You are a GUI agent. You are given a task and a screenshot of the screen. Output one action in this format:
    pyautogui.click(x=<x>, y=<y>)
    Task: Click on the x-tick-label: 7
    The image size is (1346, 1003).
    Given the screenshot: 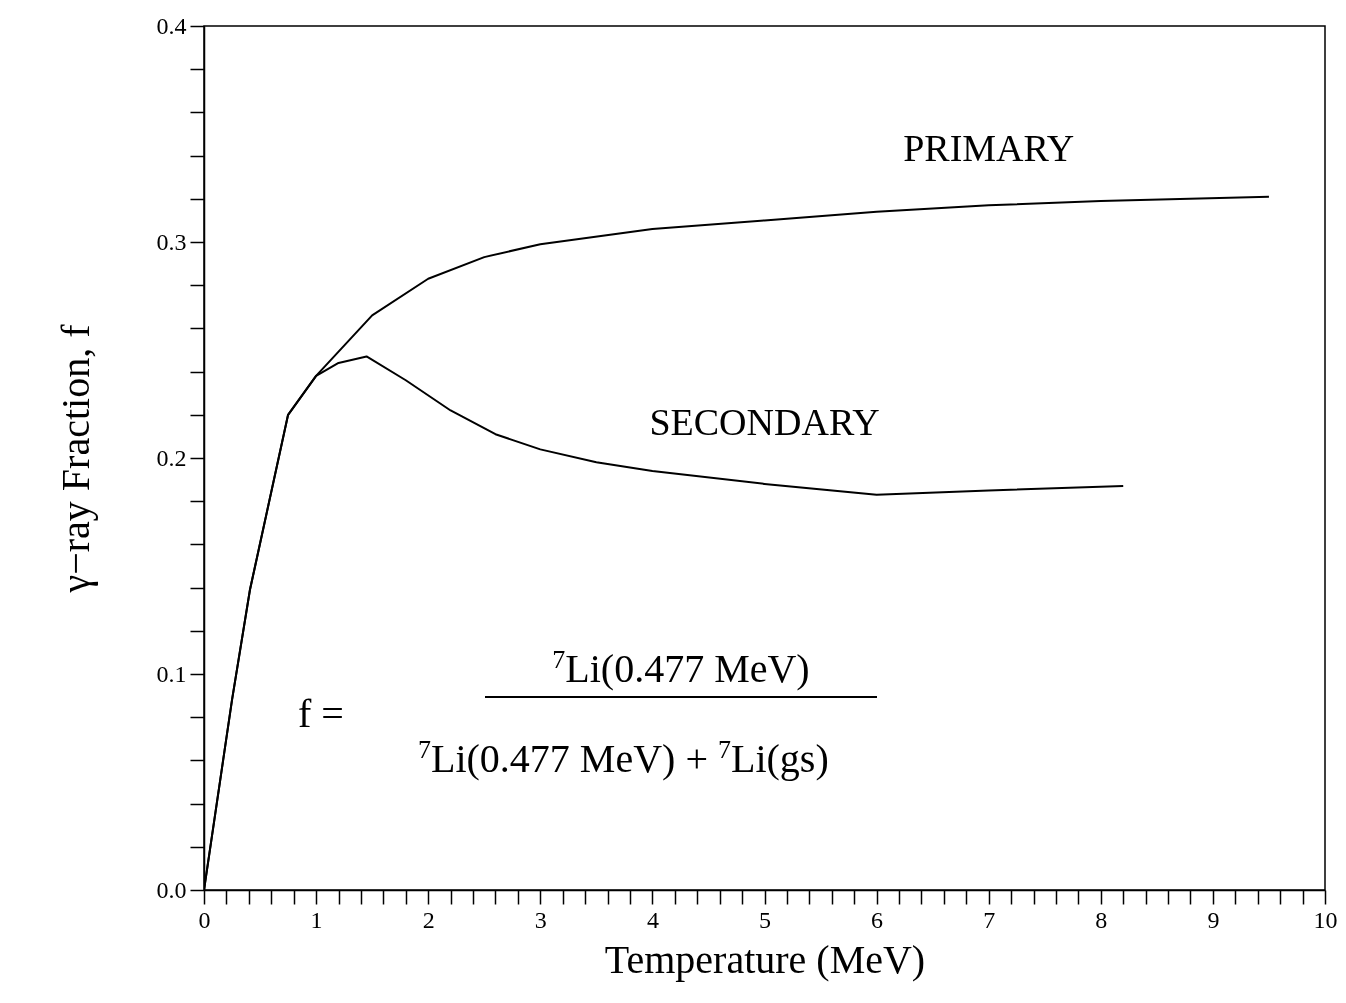 What is the action you would take?
    pyautogui.click(x=989, y=919)
    